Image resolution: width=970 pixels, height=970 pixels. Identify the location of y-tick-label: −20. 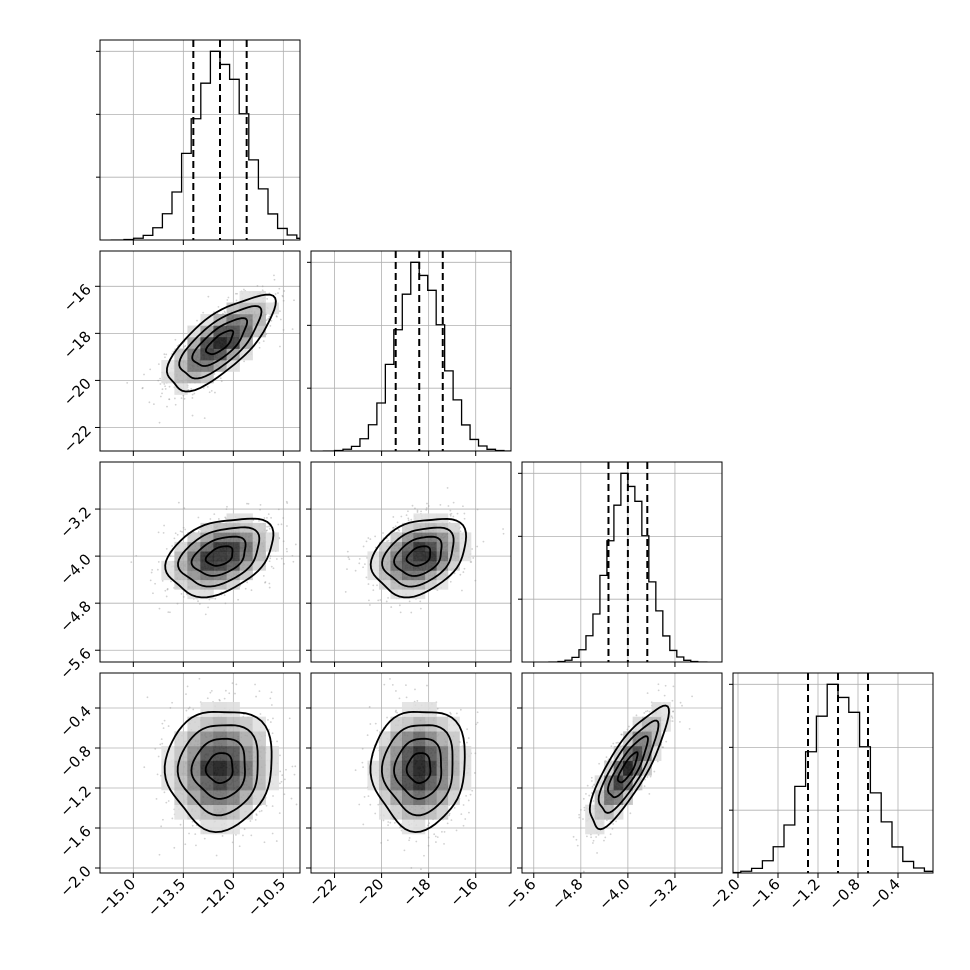
(77, 392).